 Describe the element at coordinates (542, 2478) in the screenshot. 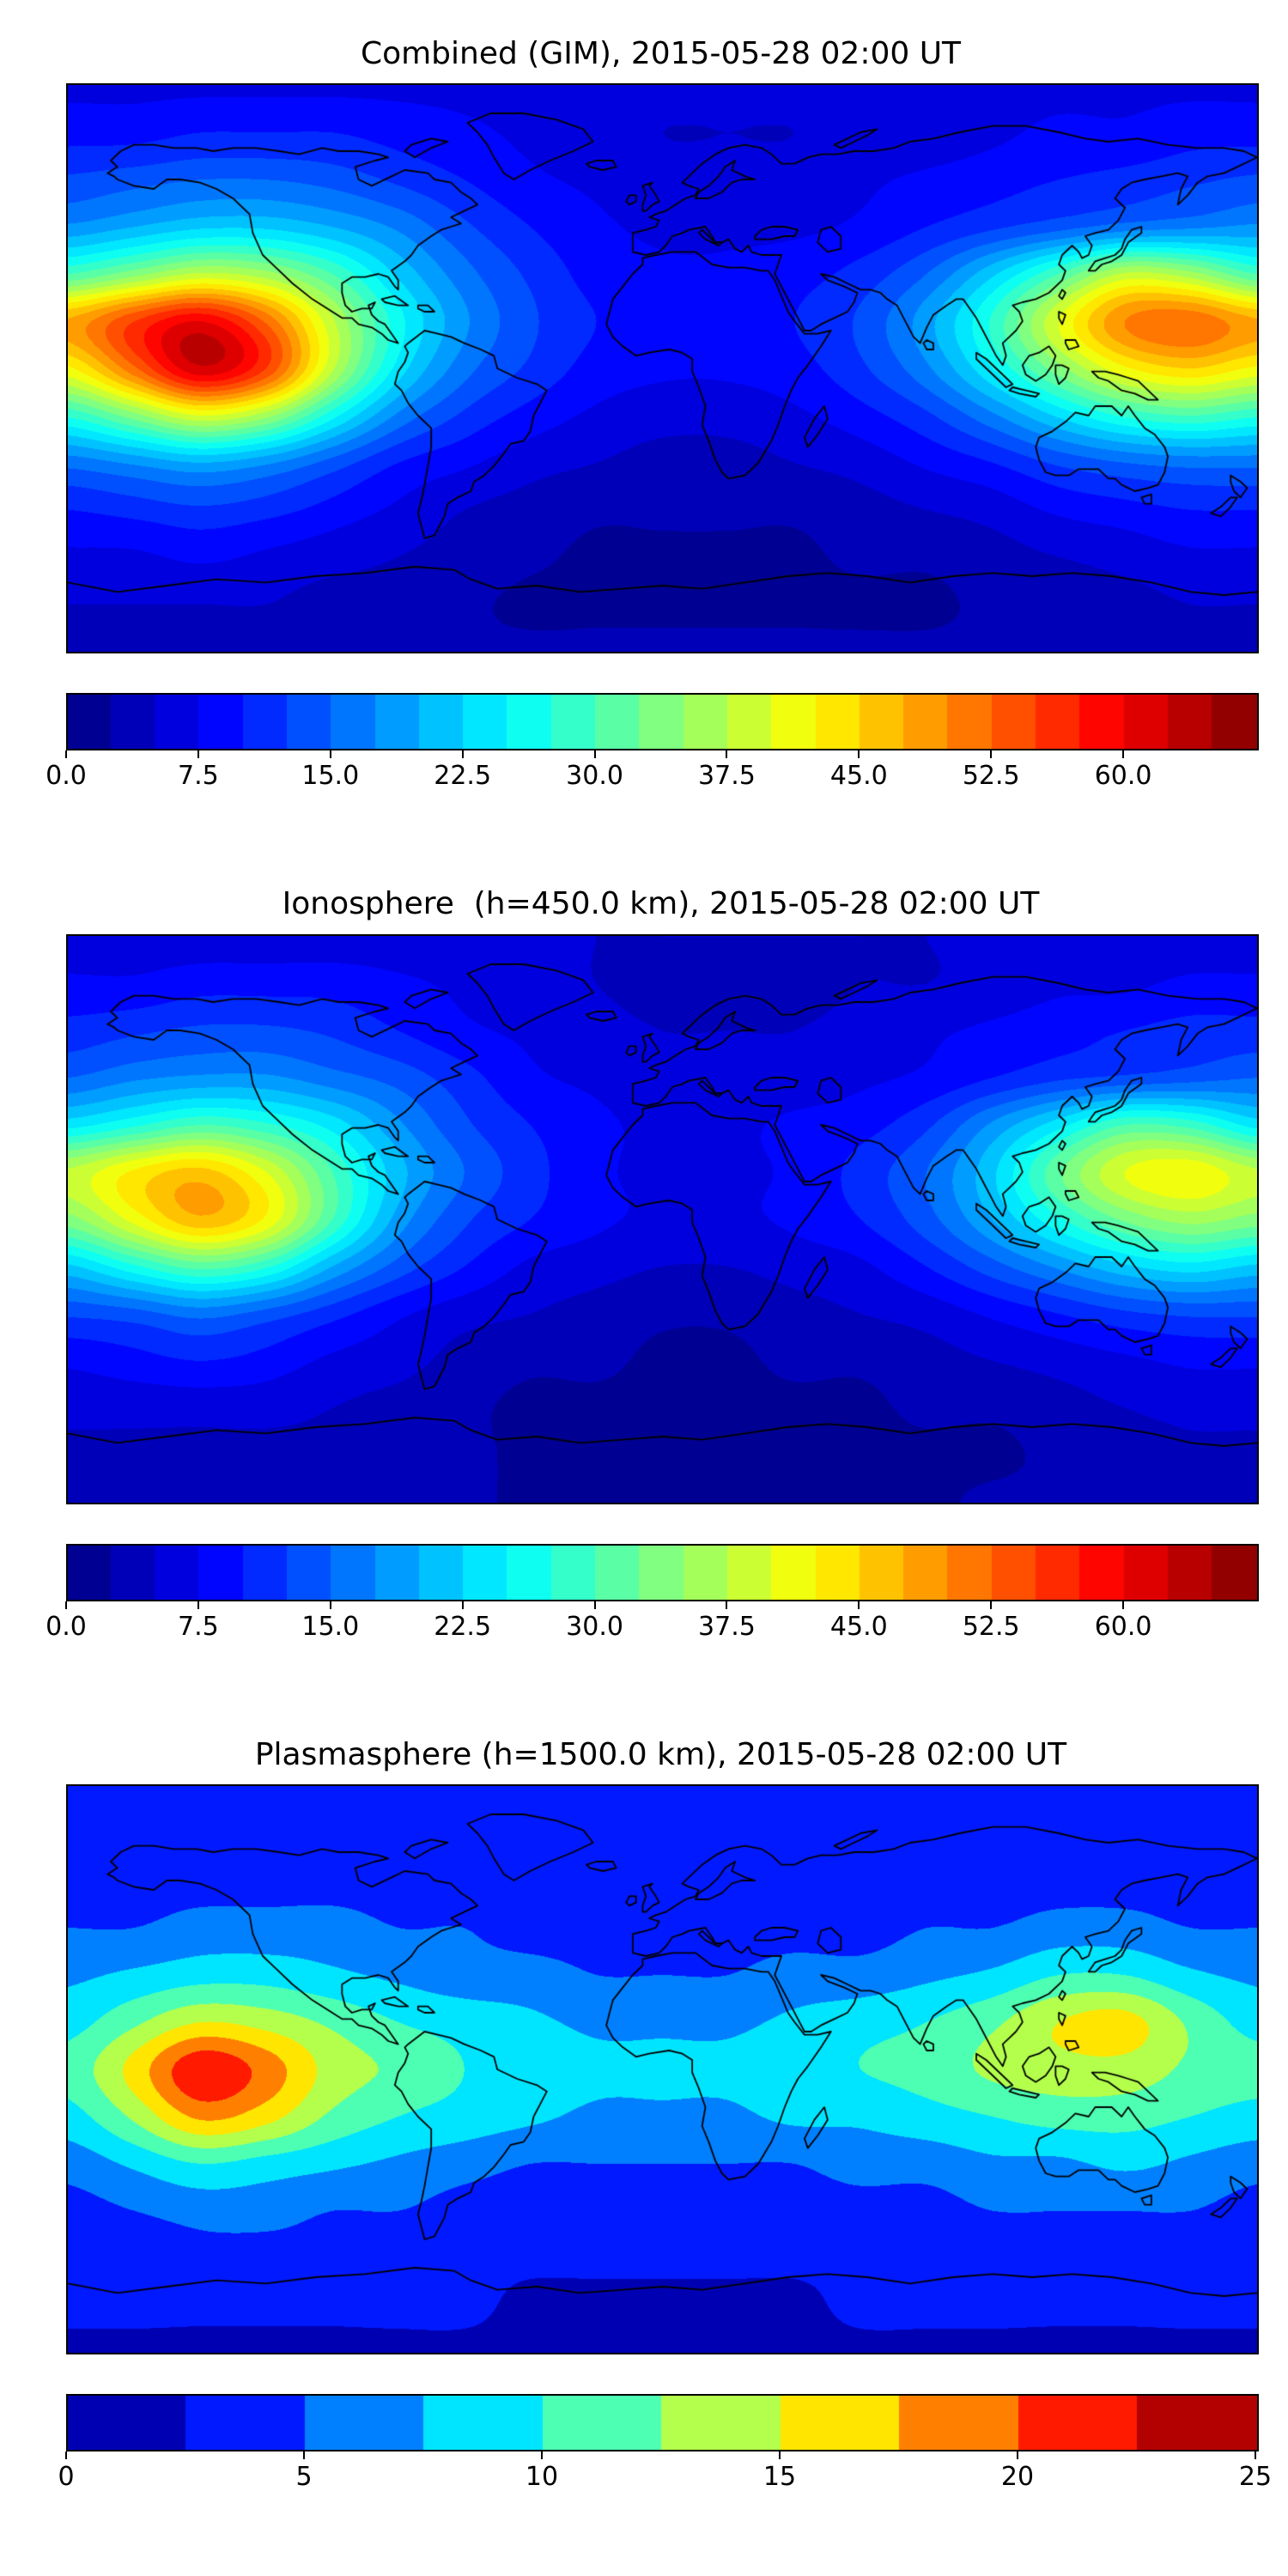

I see `colorbar-tick-label: 10` at that location.